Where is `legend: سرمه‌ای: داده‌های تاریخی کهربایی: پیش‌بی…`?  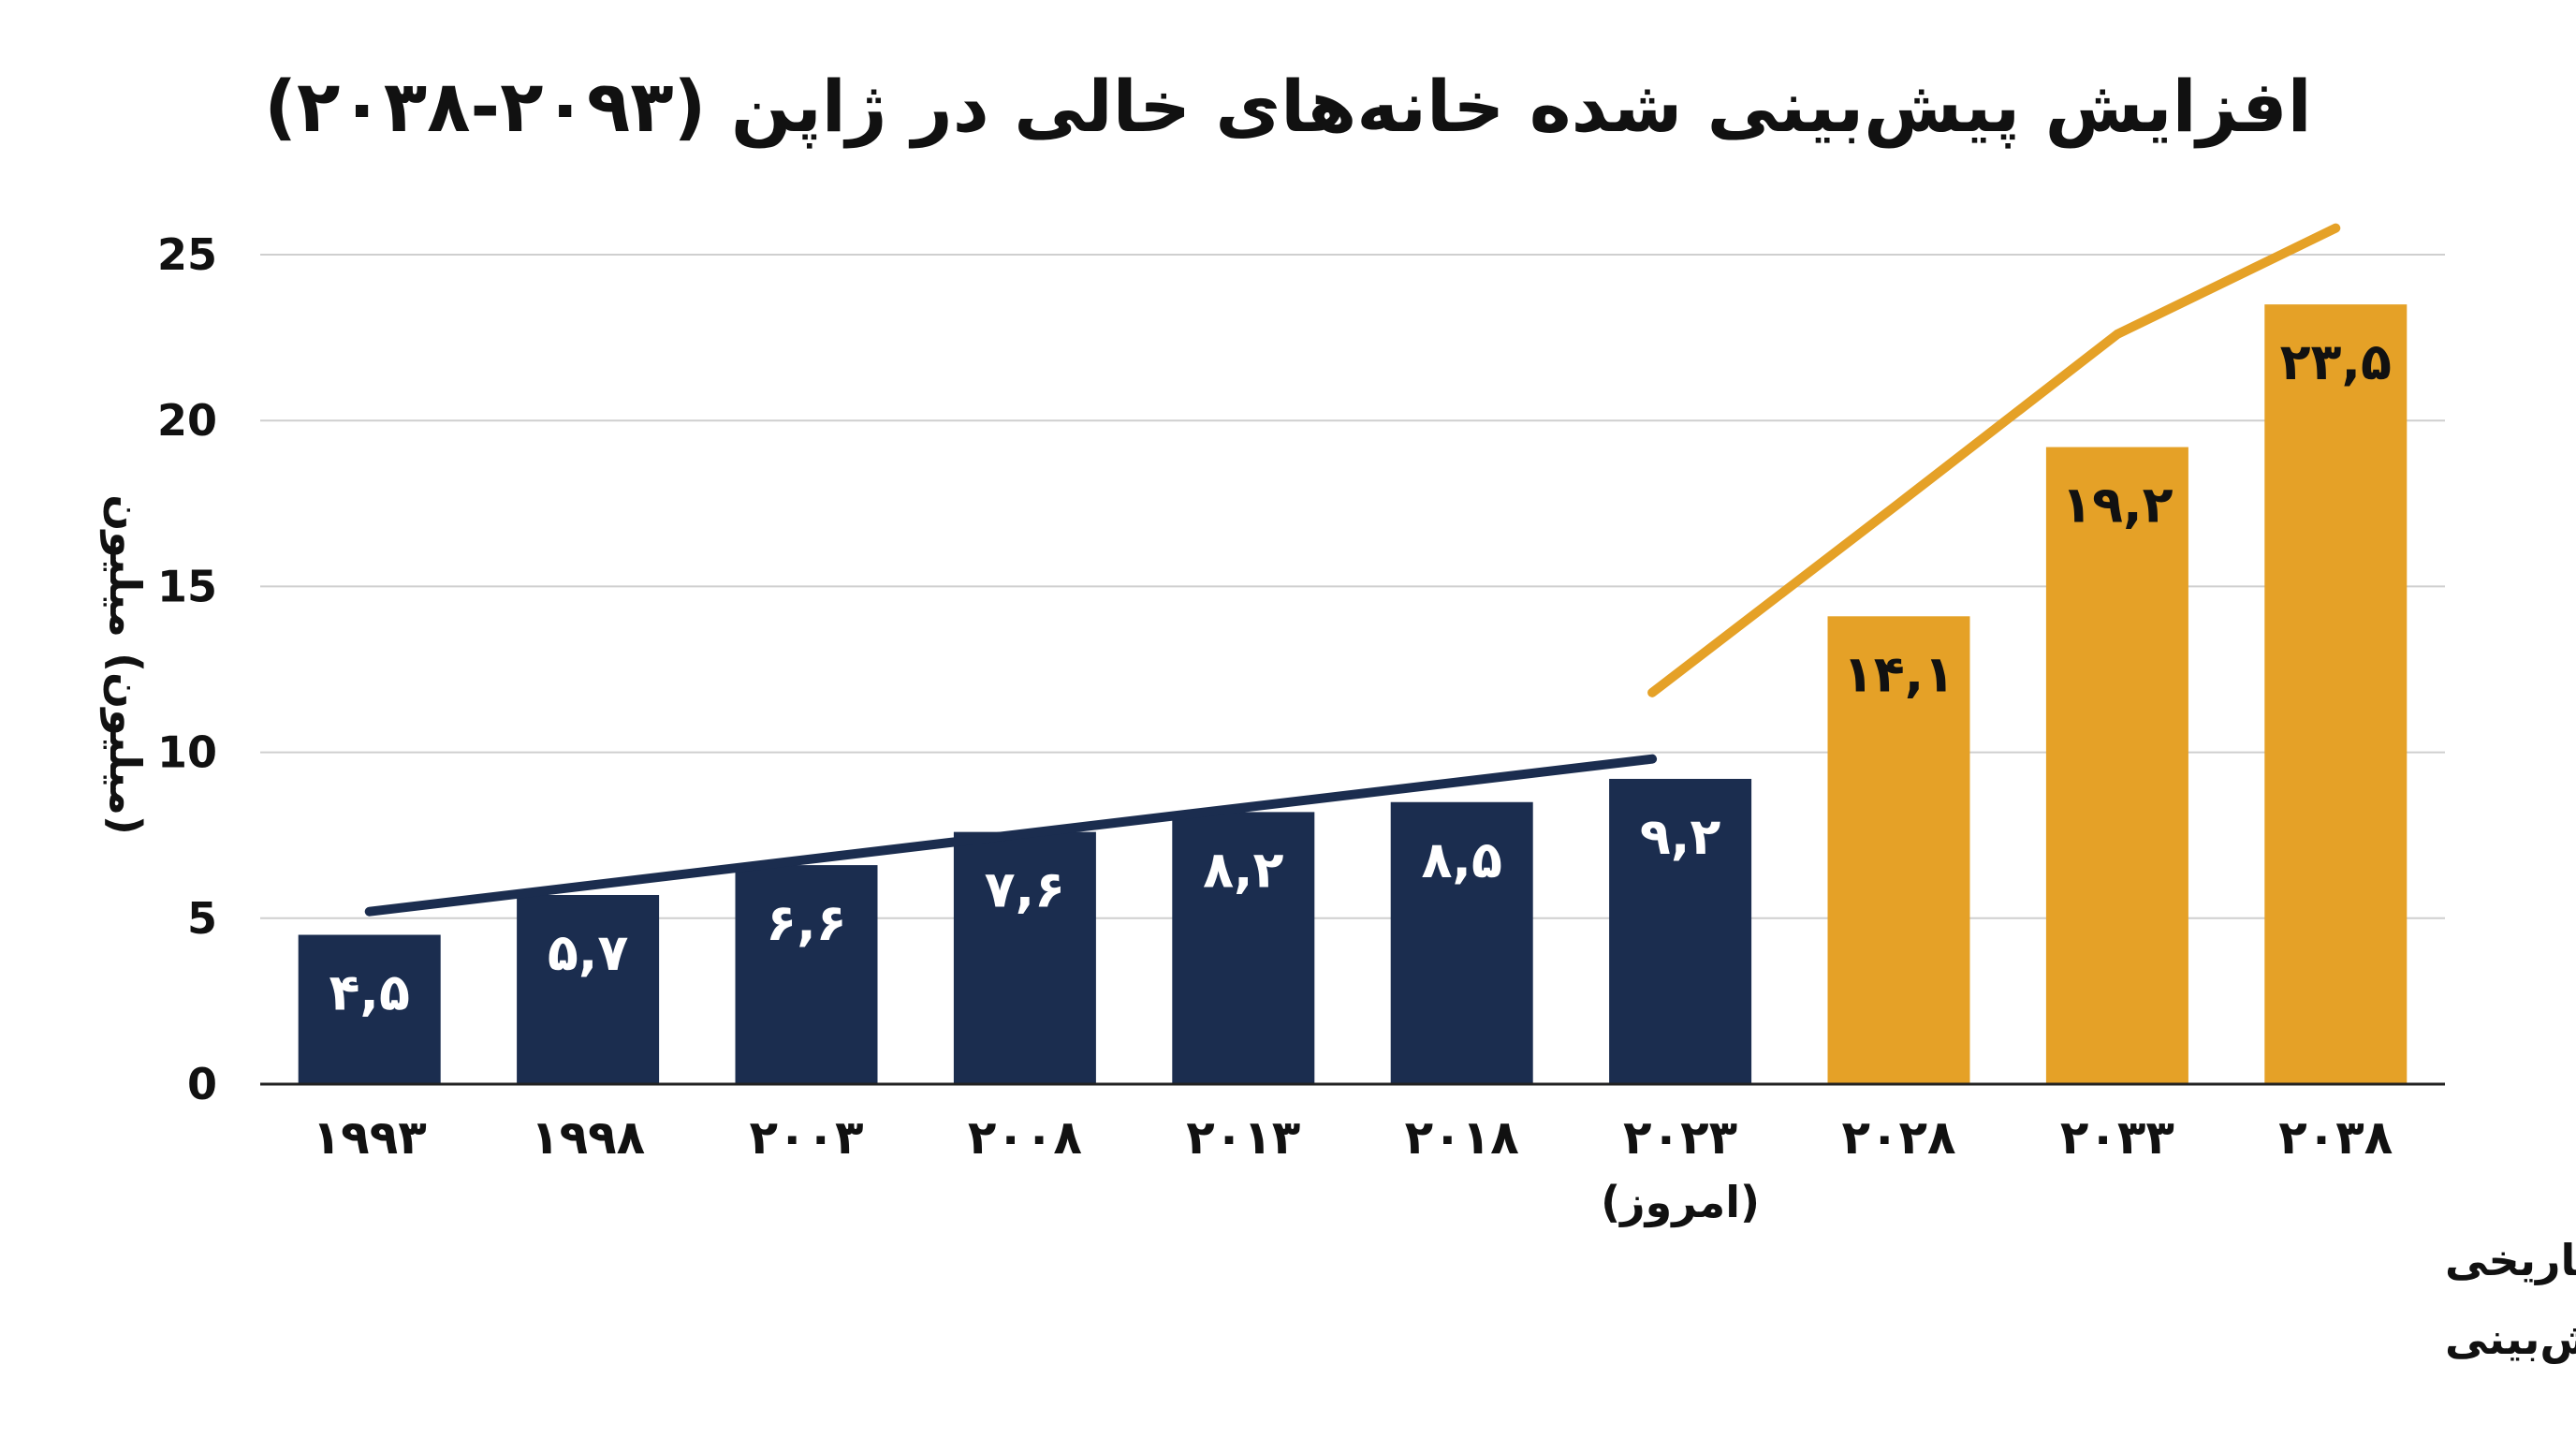 legend: سرمه‌ای: داده‌های تاریخی کهربایی: پیش‌بی… is located at coordinates (2510, 1300).